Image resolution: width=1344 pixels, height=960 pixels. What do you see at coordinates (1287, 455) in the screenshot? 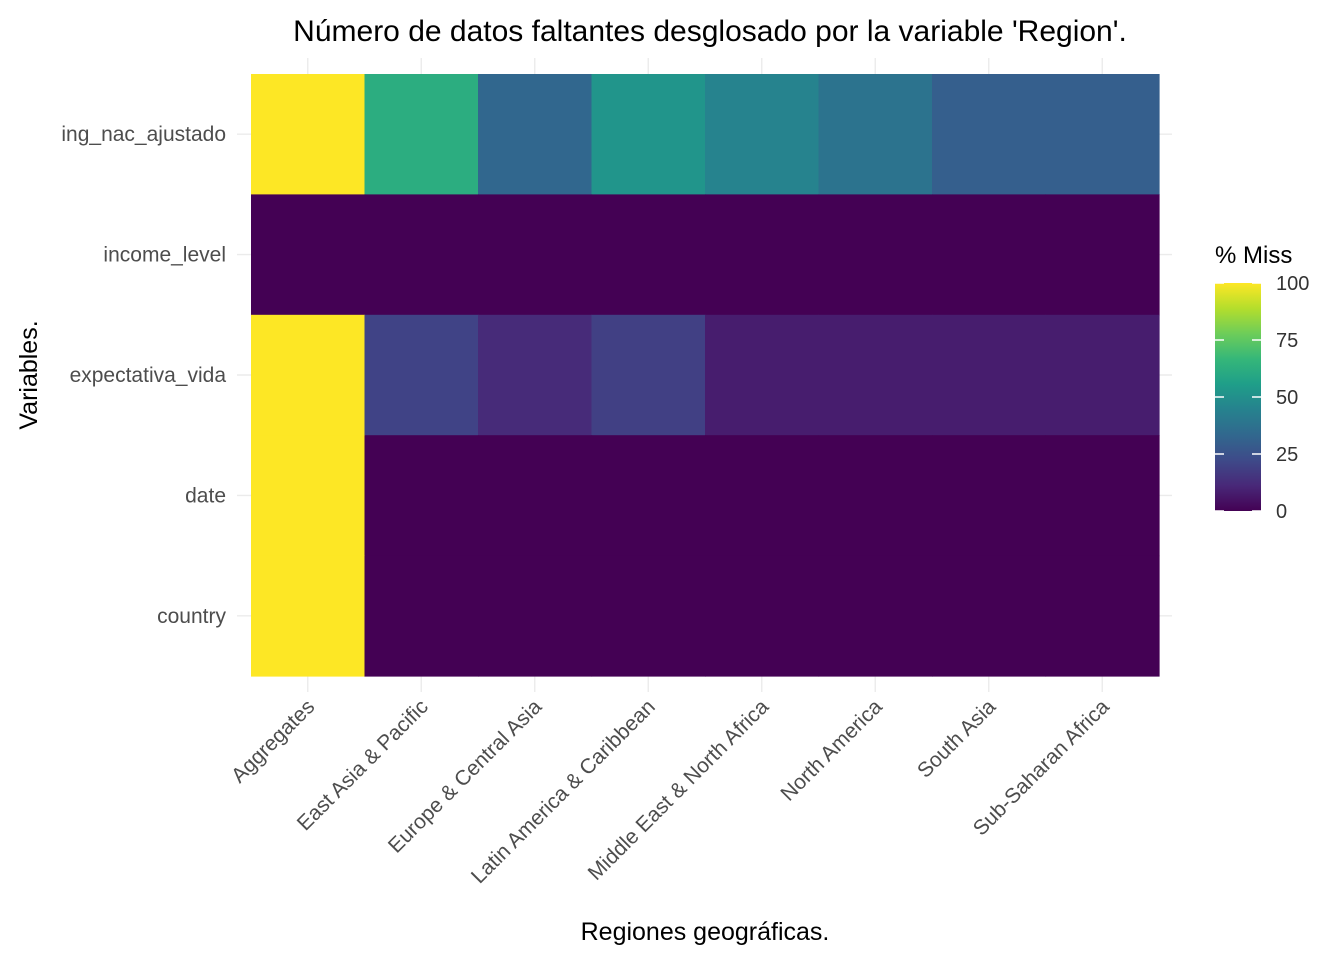
I see `legend-tick-label: 25` at bounding box center [1287, 455].